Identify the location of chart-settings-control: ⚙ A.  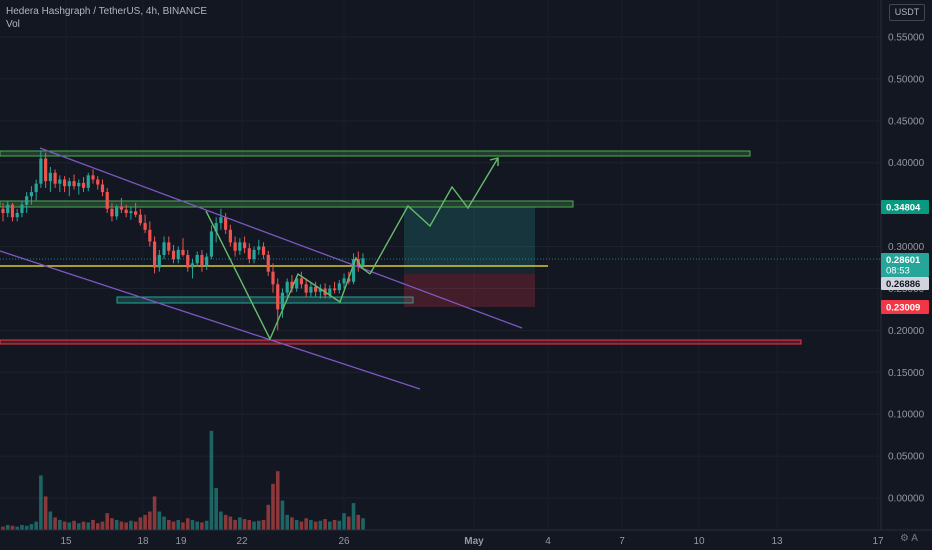
(909, 538).